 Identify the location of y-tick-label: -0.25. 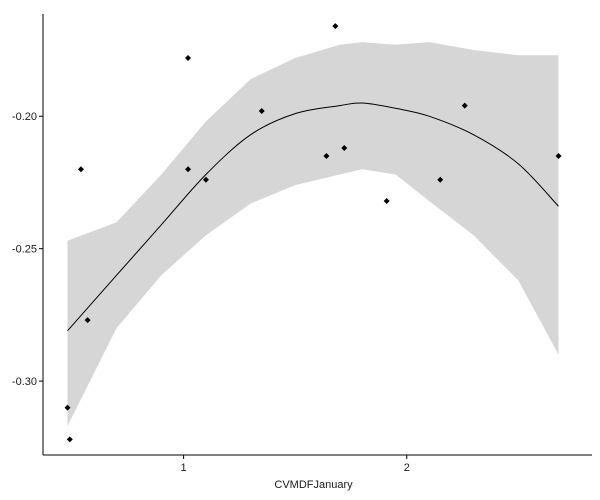
(24, 250).